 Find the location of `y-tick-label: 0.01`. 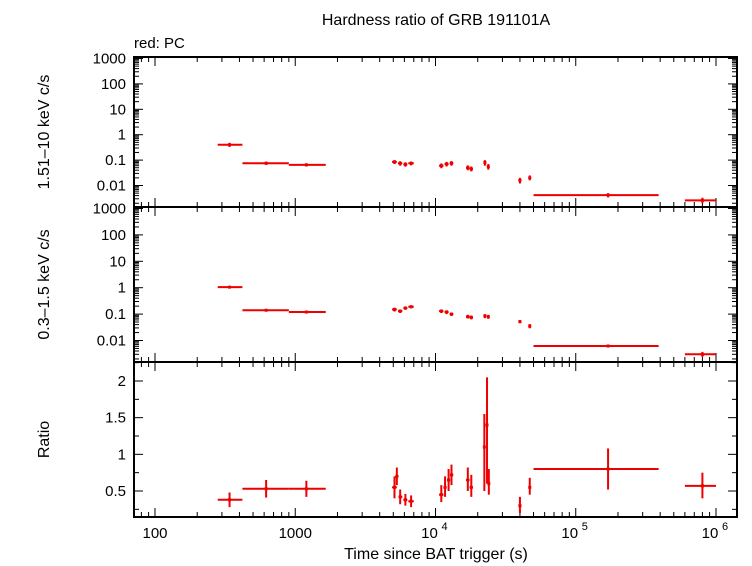

y-tick-label: 0.01 is located at coordinates (111, 341).